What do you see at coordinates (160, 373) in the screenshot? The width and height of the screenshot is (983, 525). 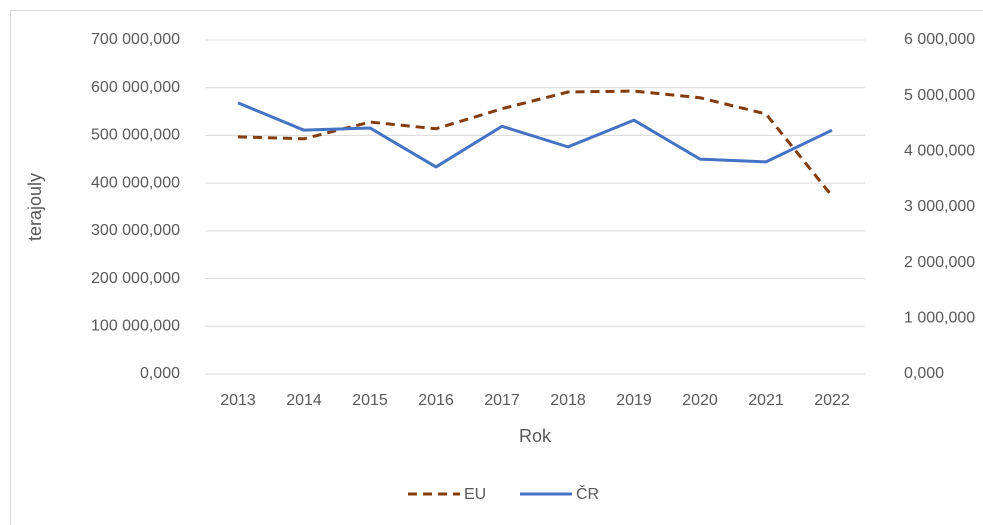 I see `y-tick-label: 0,000` at bounding box center [160, 373].